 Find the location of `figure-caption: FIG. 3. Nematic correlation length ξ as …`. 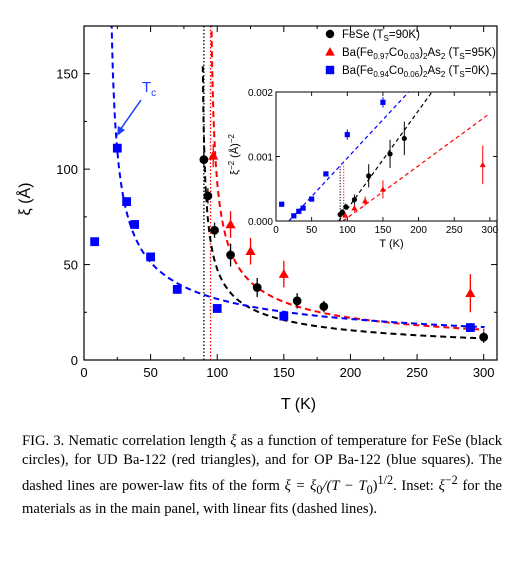

figure-caption: FIG. 3. Nematic correlation length ξ as … is located at coordinates (262, 475).